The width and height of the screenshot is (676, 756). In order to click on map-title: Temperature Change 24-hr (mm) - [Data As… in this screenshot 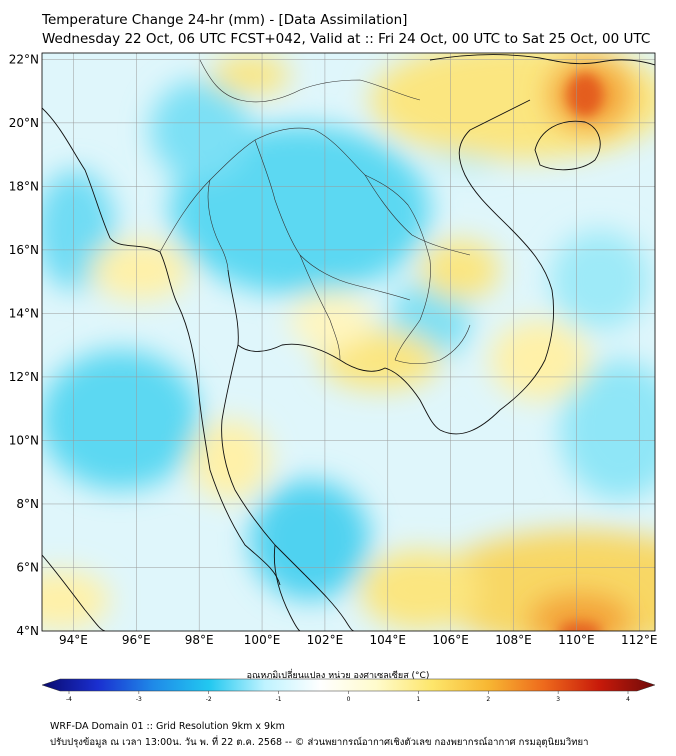, I will do `click(225, 20)`.